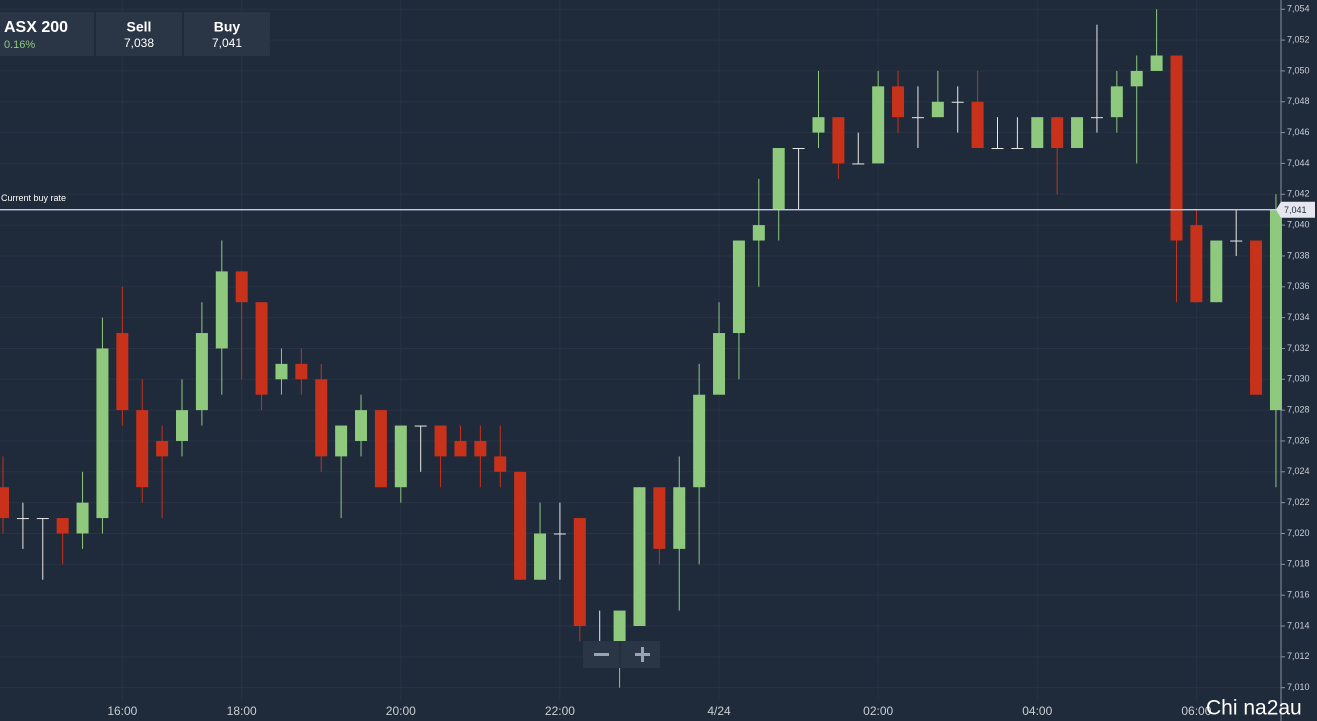  Describe the element at coordinates (1298, 656) in the screenshot. I see `y-tick-label: 7,012` at that location.